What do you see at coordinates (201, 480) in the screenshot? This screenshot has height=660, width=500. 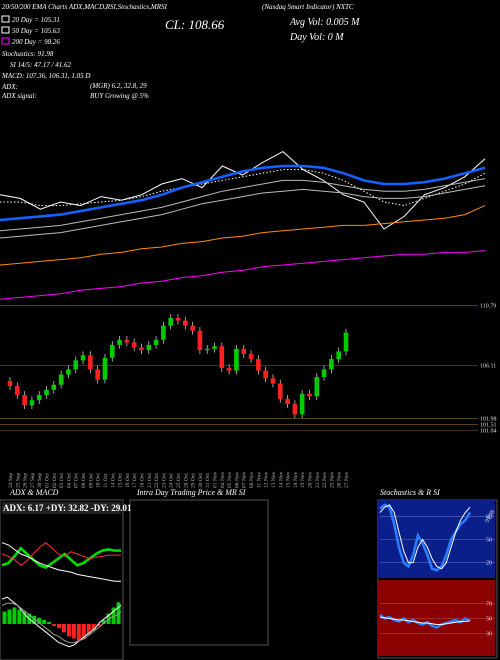 I see `x-tick-label: 30 Oct` at bounding box center [201, 480].